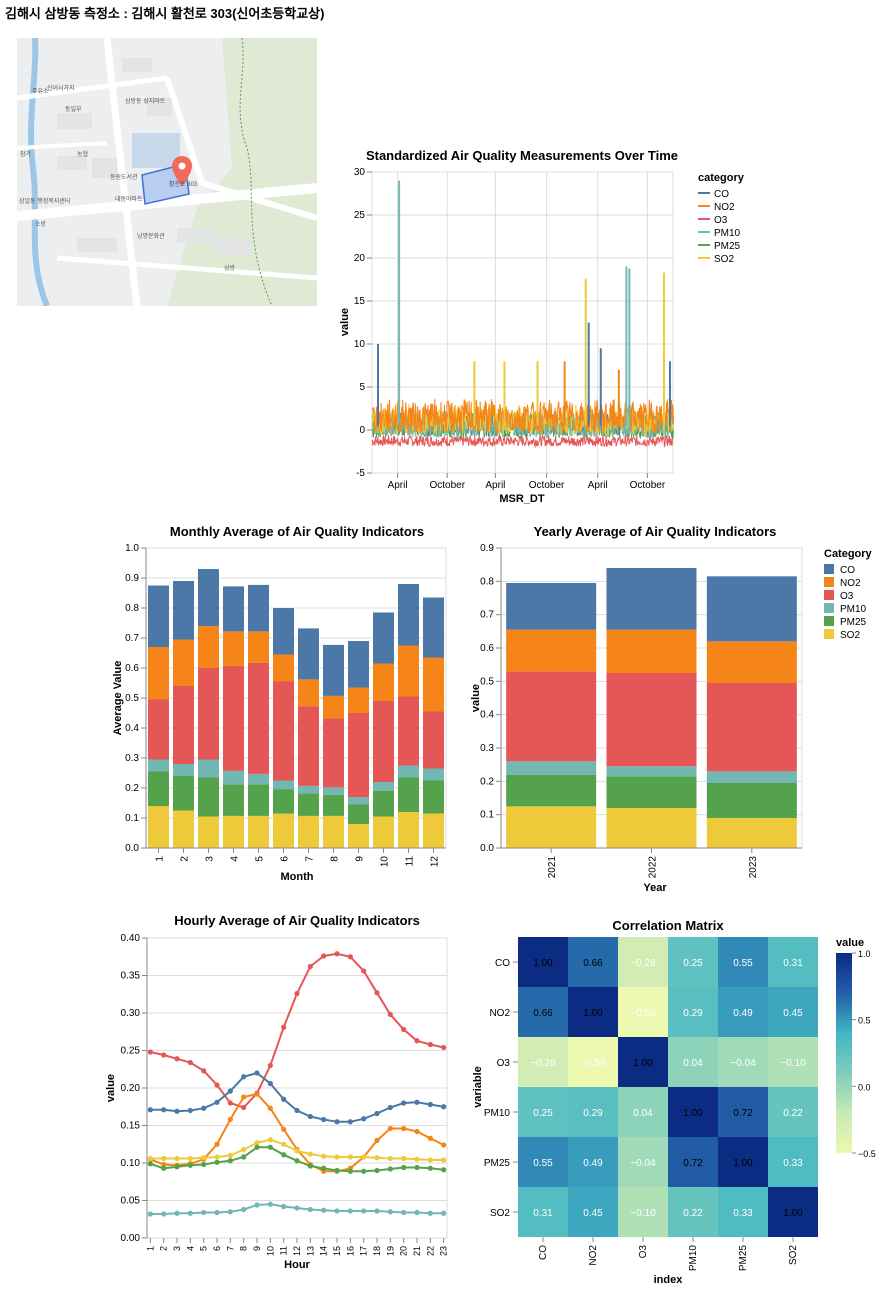 Image resolution: width=880 pixels, height=1292 pixels. I want to click on x-tick-label: 13, so click(310, 1251).